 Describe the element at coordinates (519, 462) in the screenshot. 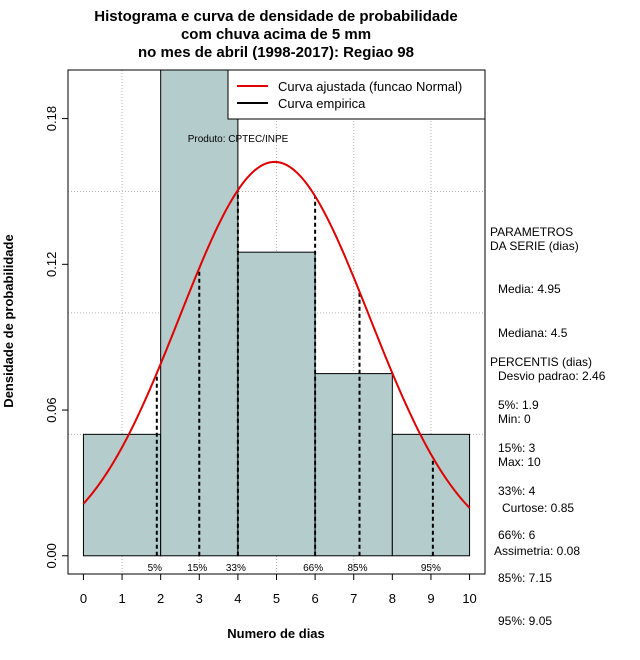

I see `parametros-max: Max: 10` at that location.